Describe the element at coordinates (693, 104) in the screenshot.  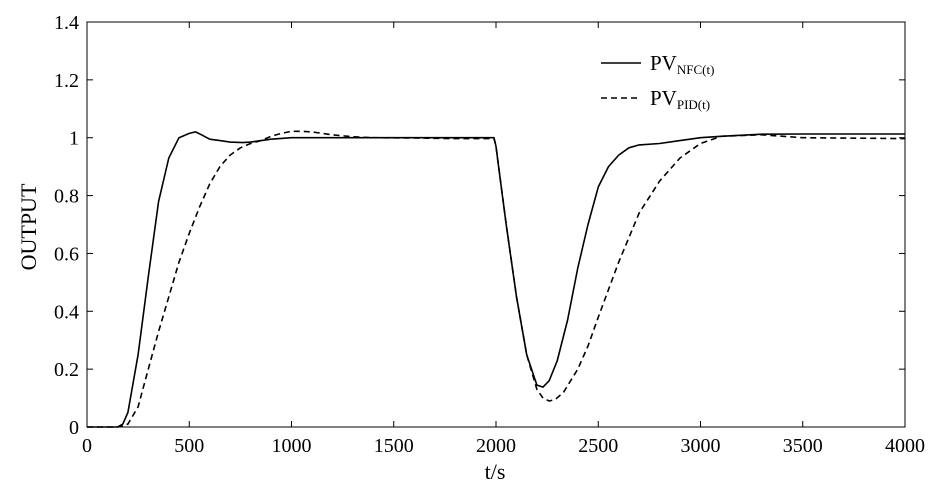
I see `legend-label-subscript: PID(t)` at that location.